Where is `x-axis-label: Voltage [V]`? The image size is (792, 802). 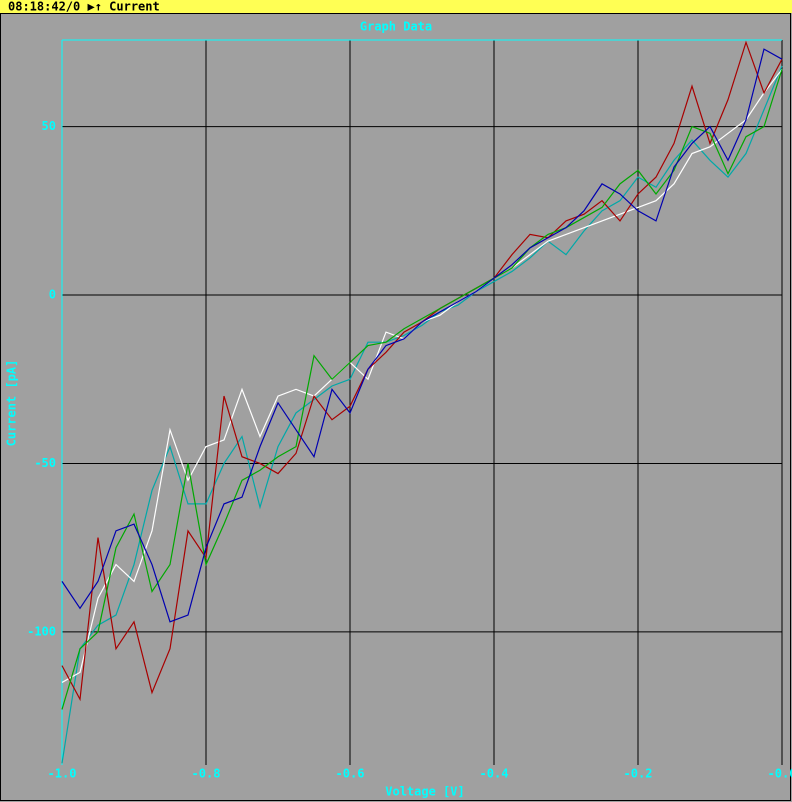
x-axis-label: Voltage [V] is located at coordinates (424, 792).